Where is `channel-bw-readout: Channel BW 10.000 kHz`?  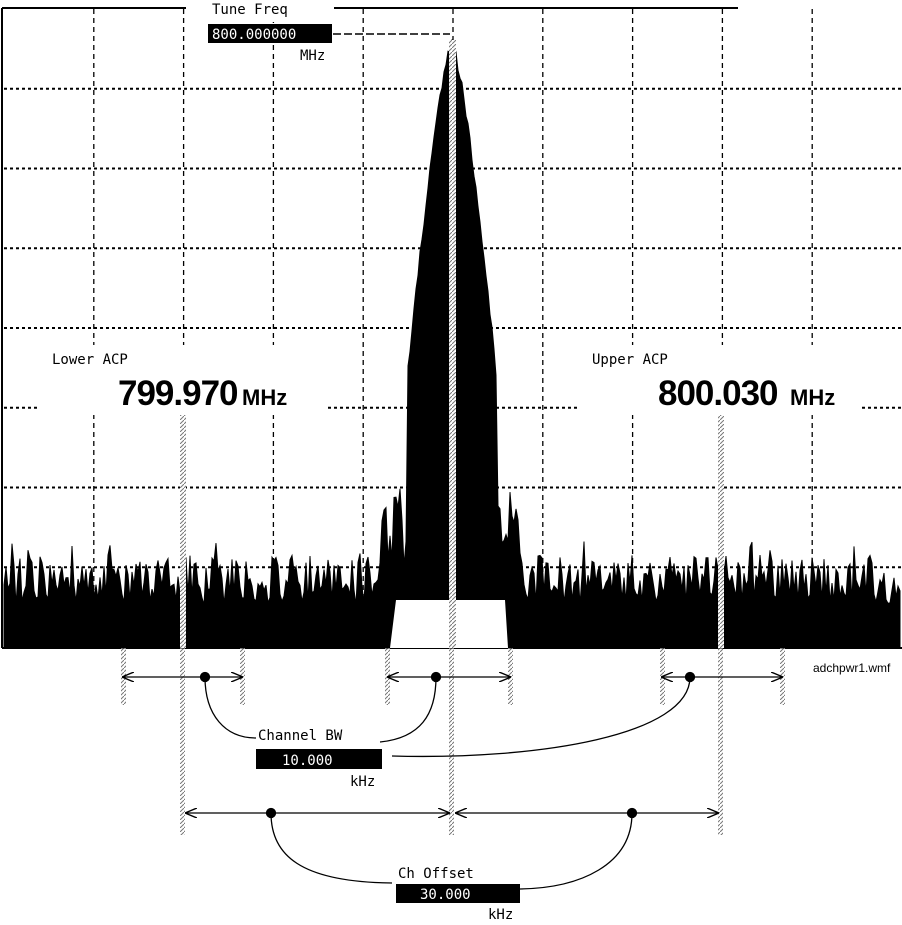 channel-bw-readout: Channel BW 10.000 kHz is located at coordinates (319, 759).